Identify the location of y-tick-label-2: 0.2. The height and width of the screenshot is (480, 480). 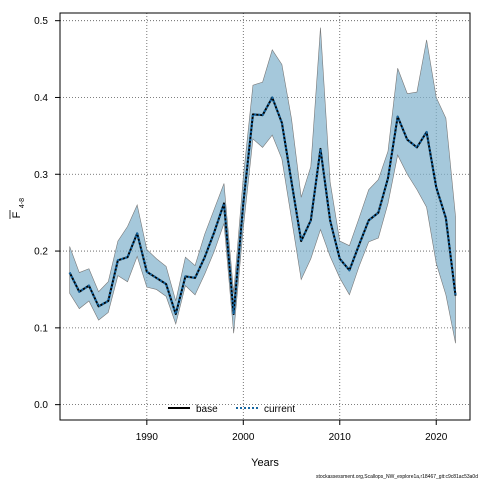
(41, 252).